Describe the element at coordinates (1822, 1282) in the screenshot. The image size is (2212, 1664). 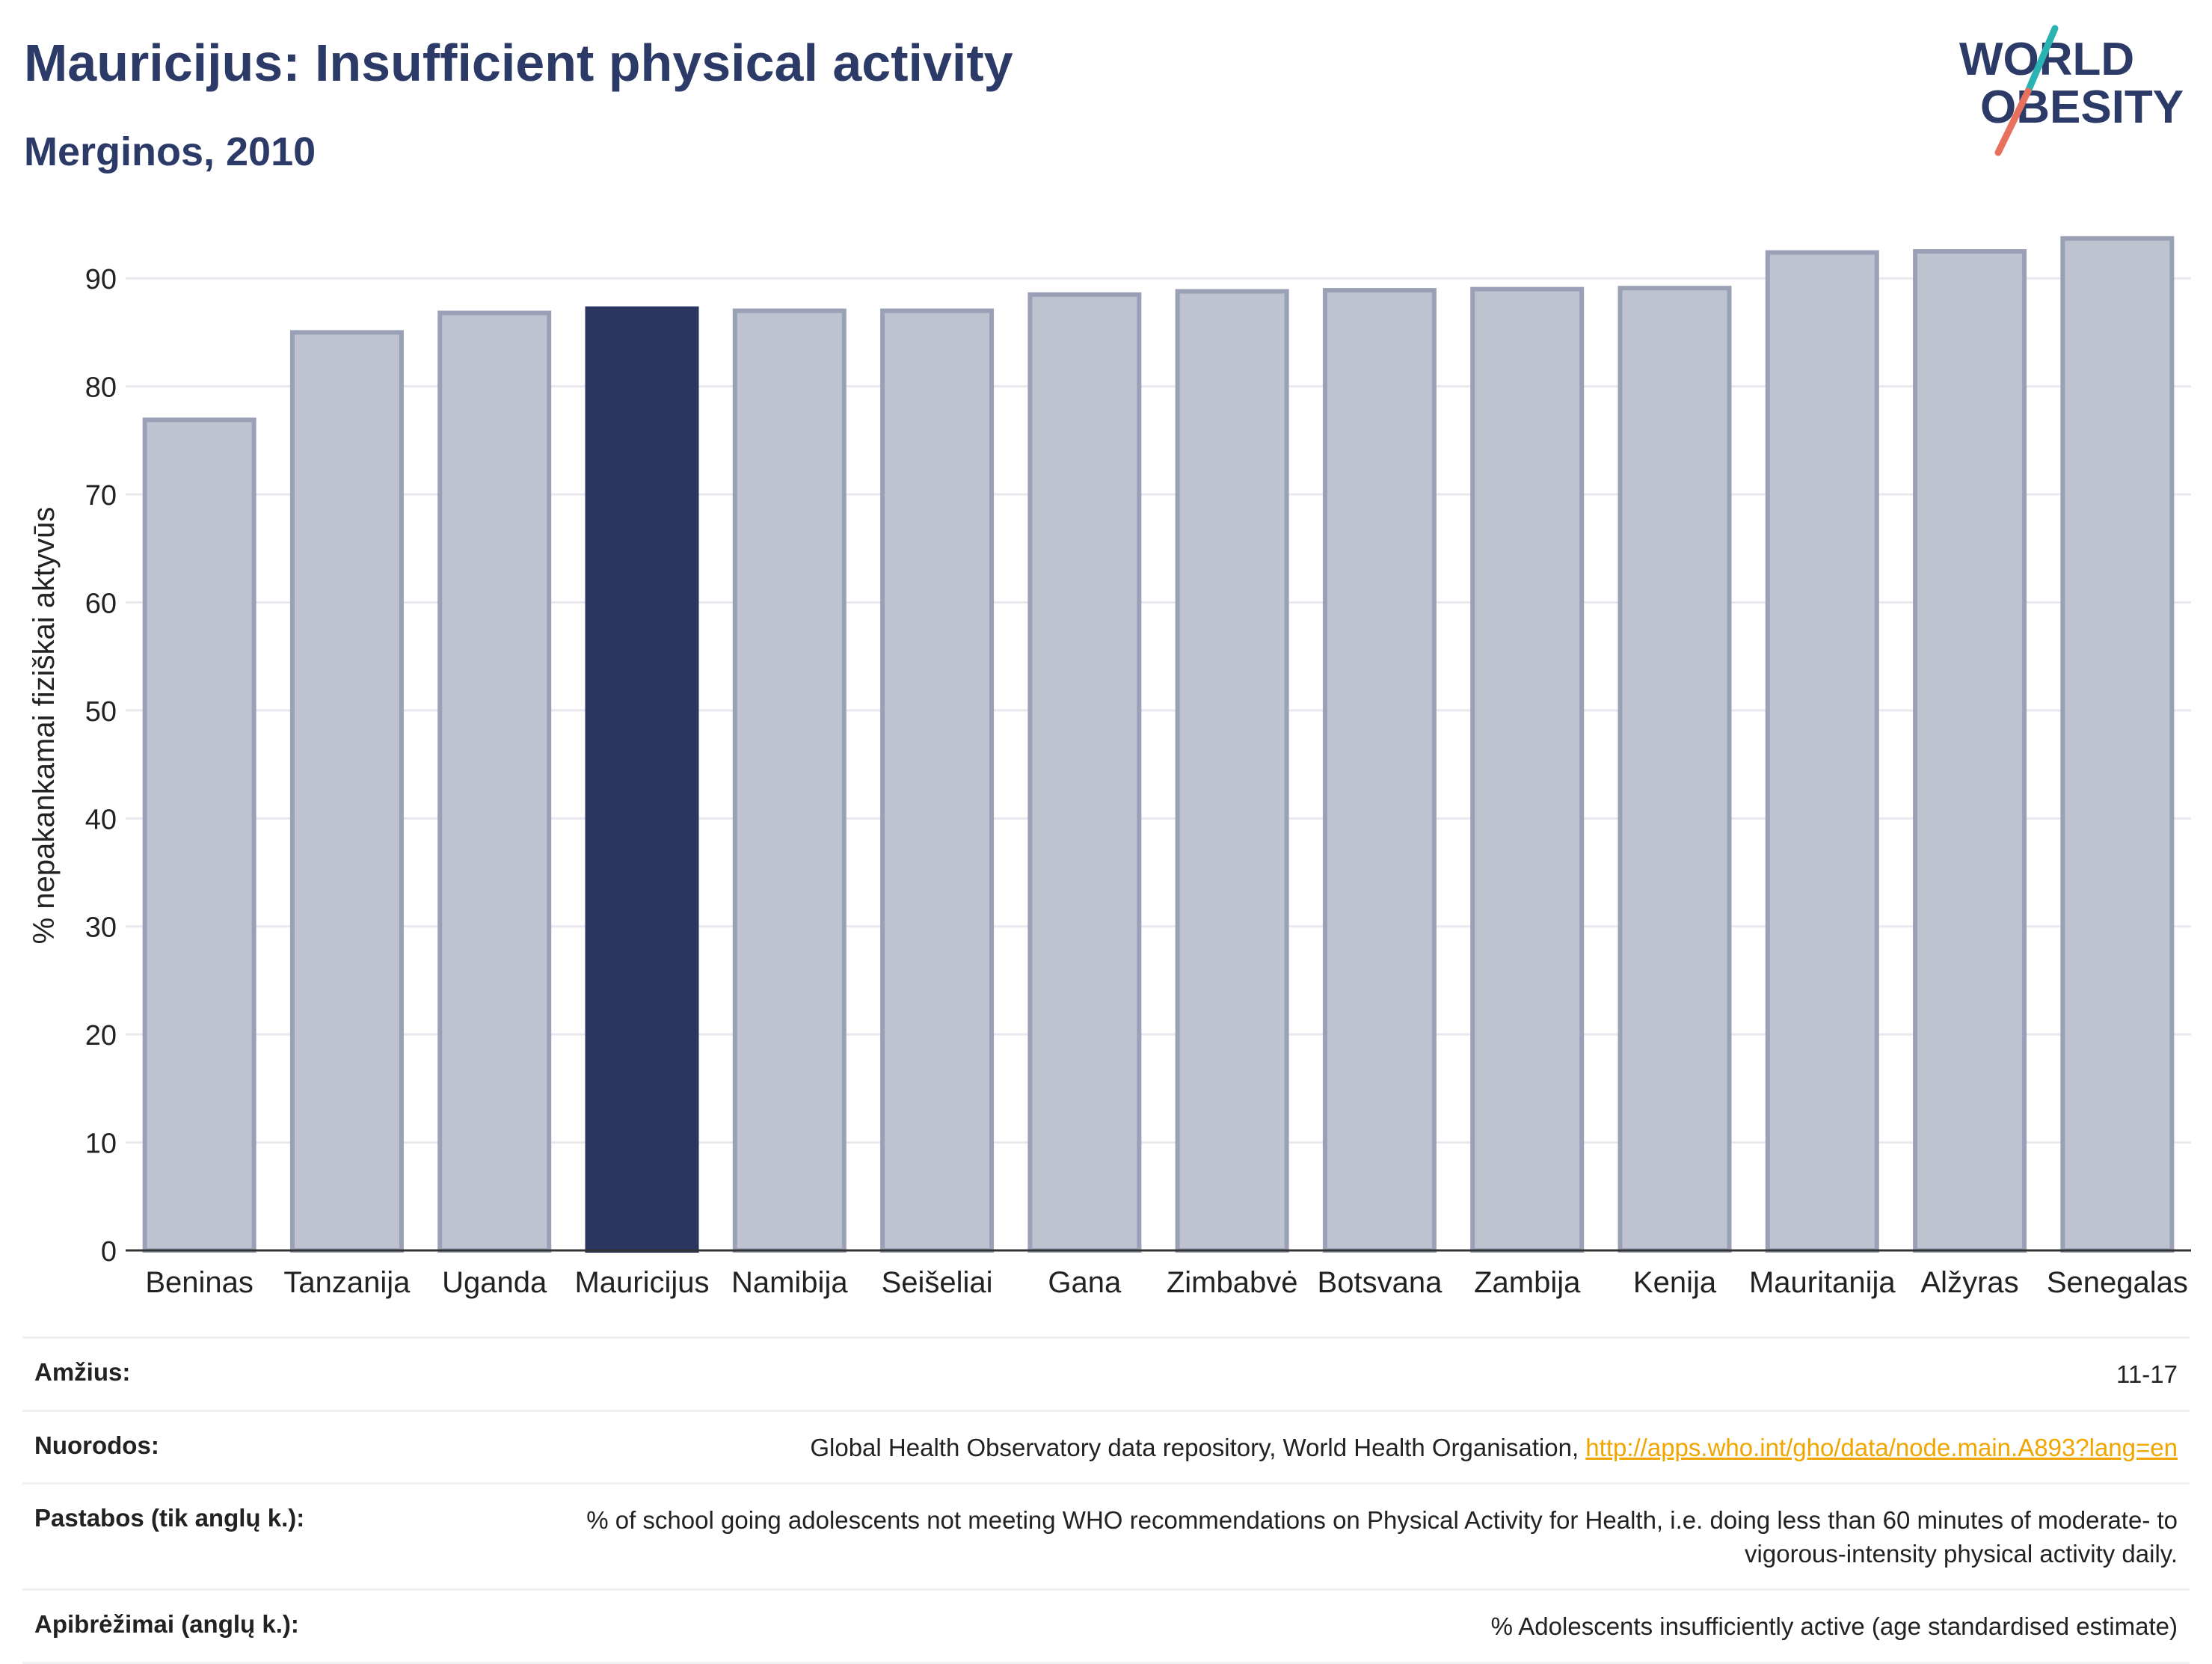
I see `x-tick-label: Mauritanija` at that location.